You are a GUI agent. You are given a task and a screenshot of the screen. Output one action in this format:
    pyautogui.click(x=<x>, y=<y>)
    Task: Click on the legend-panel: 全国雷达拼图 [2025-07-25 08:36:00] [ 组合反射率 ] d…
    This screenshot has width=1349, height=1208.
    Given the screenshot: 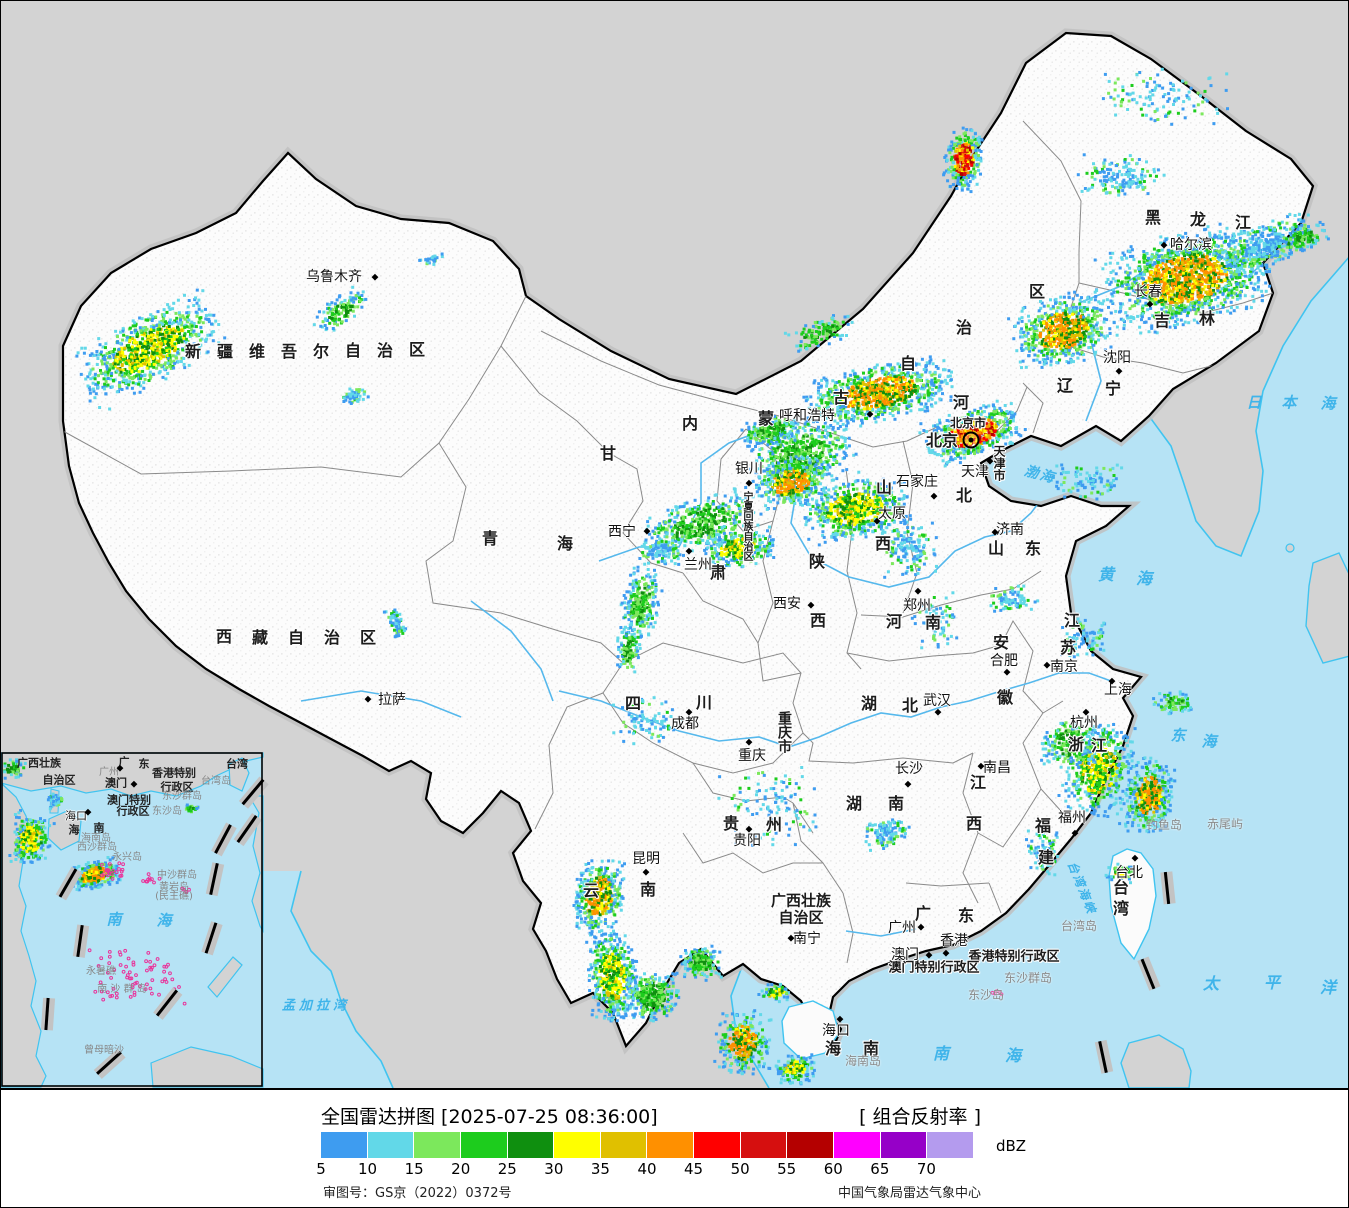 What is the action you would take?
    pyautogui.click(x=674, y=1147)
    